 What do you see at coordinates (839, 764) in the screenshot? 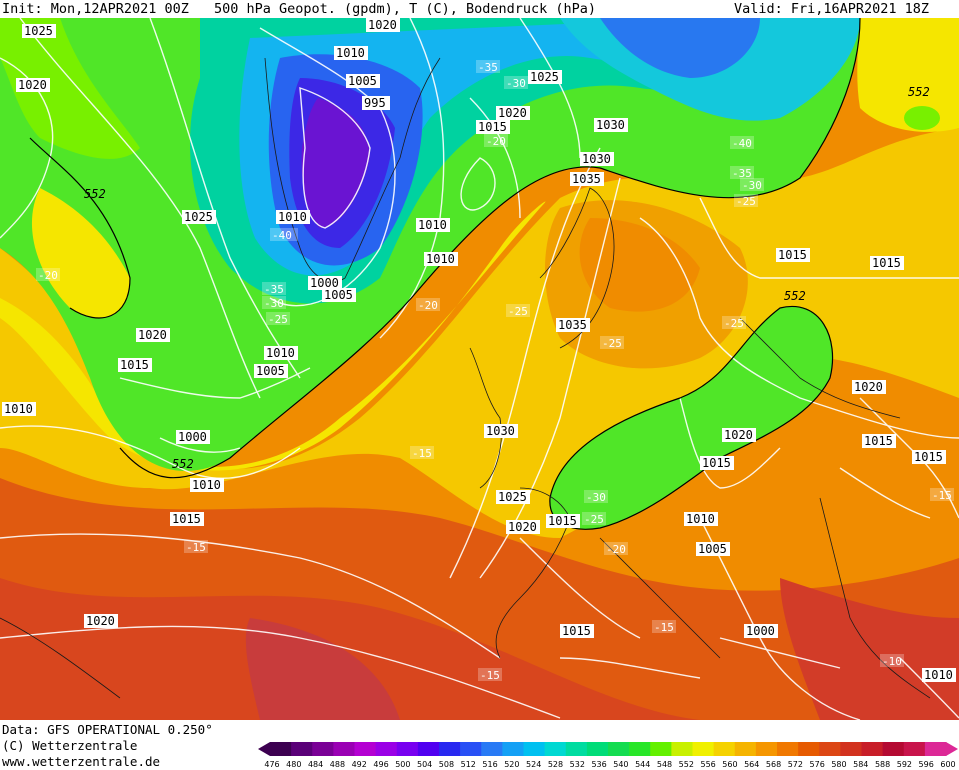
I see `colorbar-tick-label: 580` at bounding box center [839, 764].